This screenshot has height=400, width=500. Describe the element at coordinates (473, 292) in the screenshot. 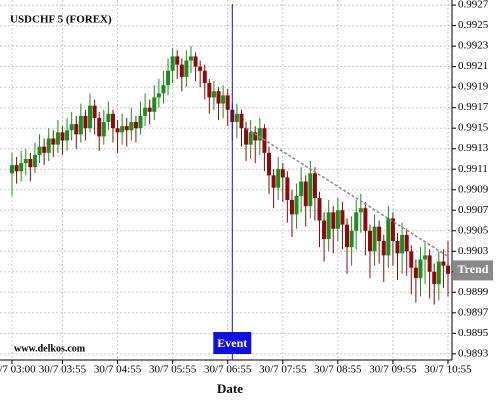

I see `y-tick-label: 0.9899` at that location.